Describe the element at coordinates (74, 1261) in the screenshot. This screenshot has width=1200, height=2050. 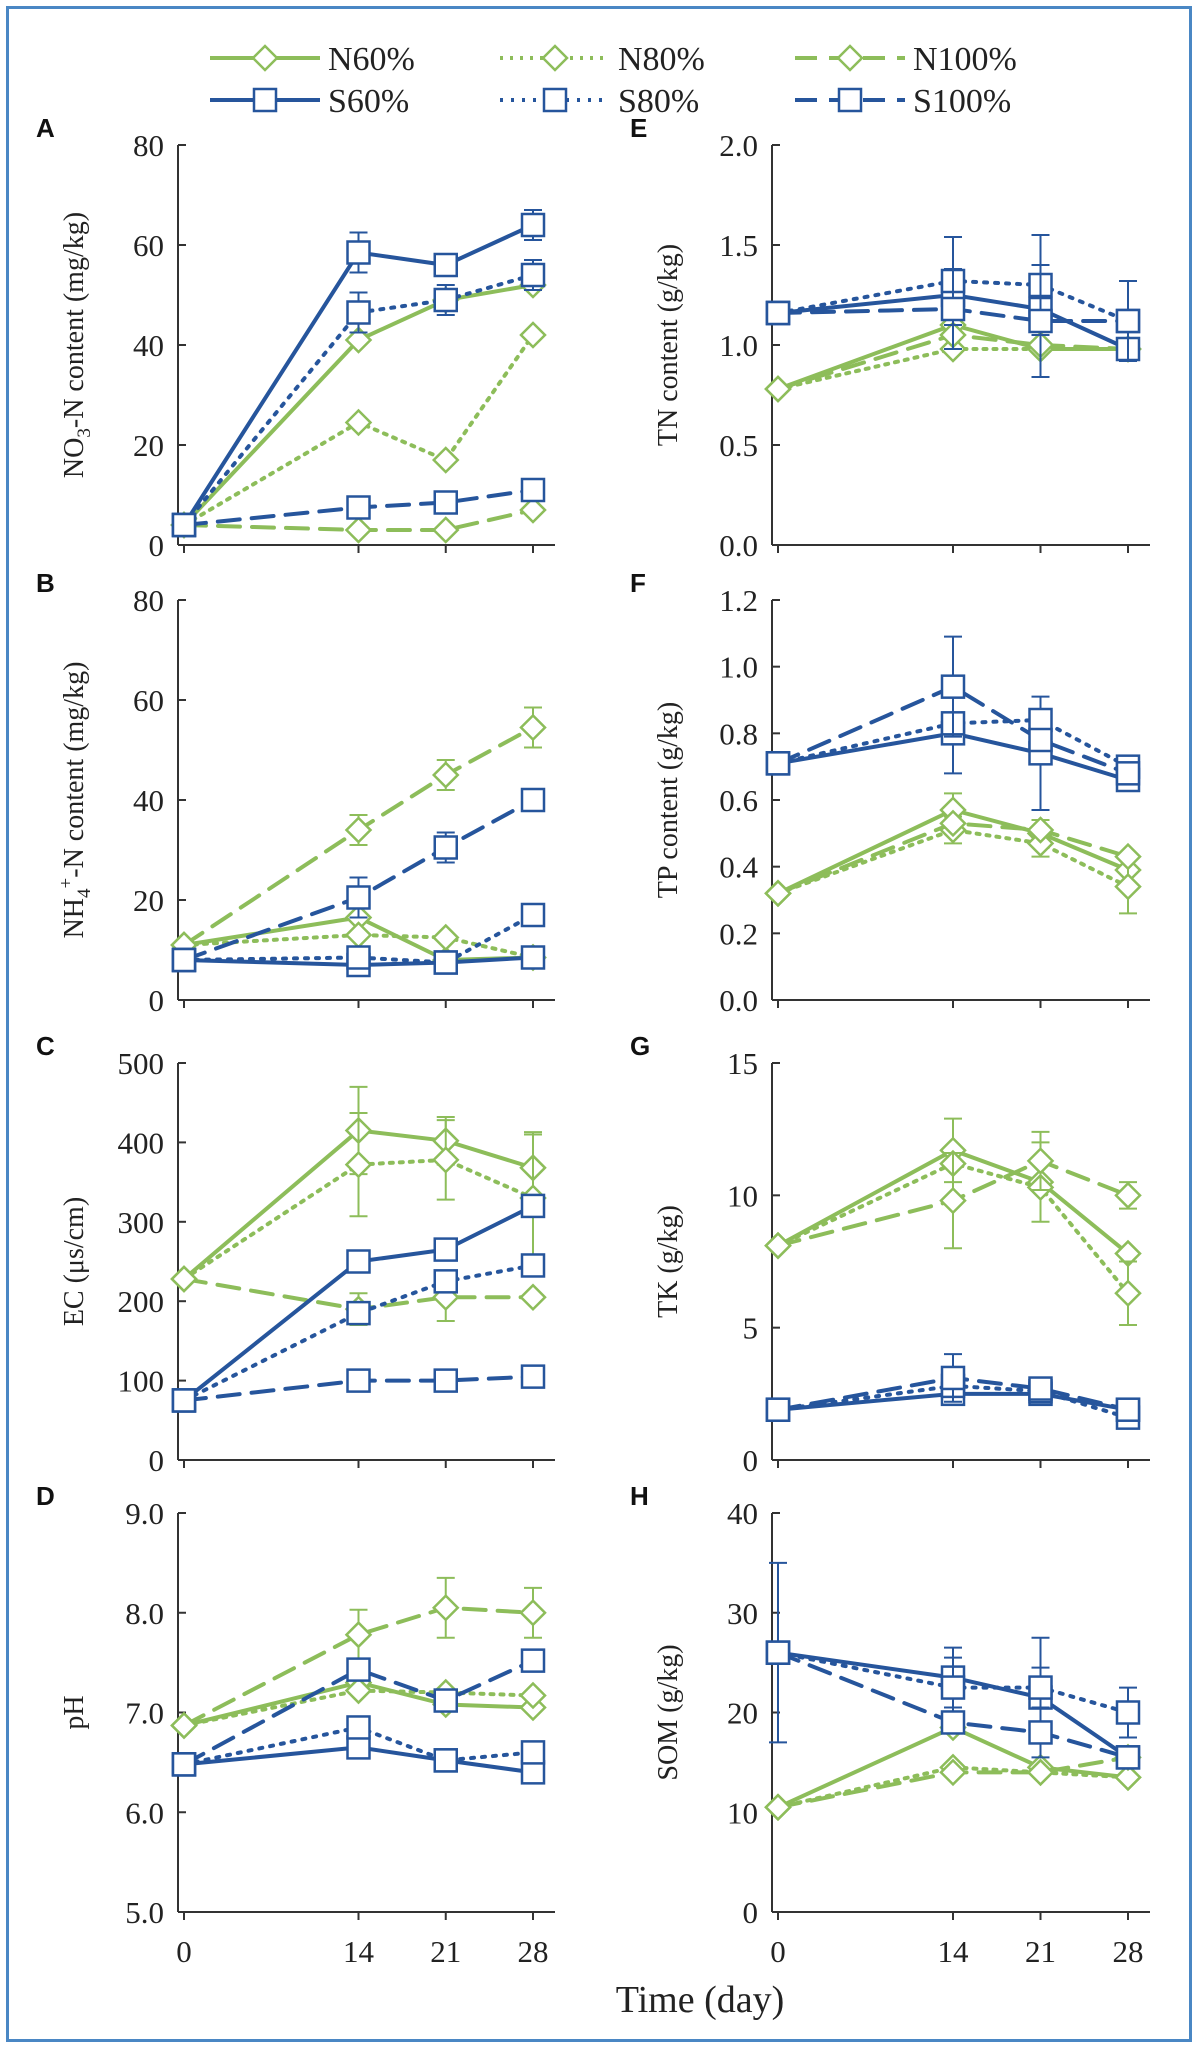
I see `y-axis-title: EC (μs/cm)` at that location.